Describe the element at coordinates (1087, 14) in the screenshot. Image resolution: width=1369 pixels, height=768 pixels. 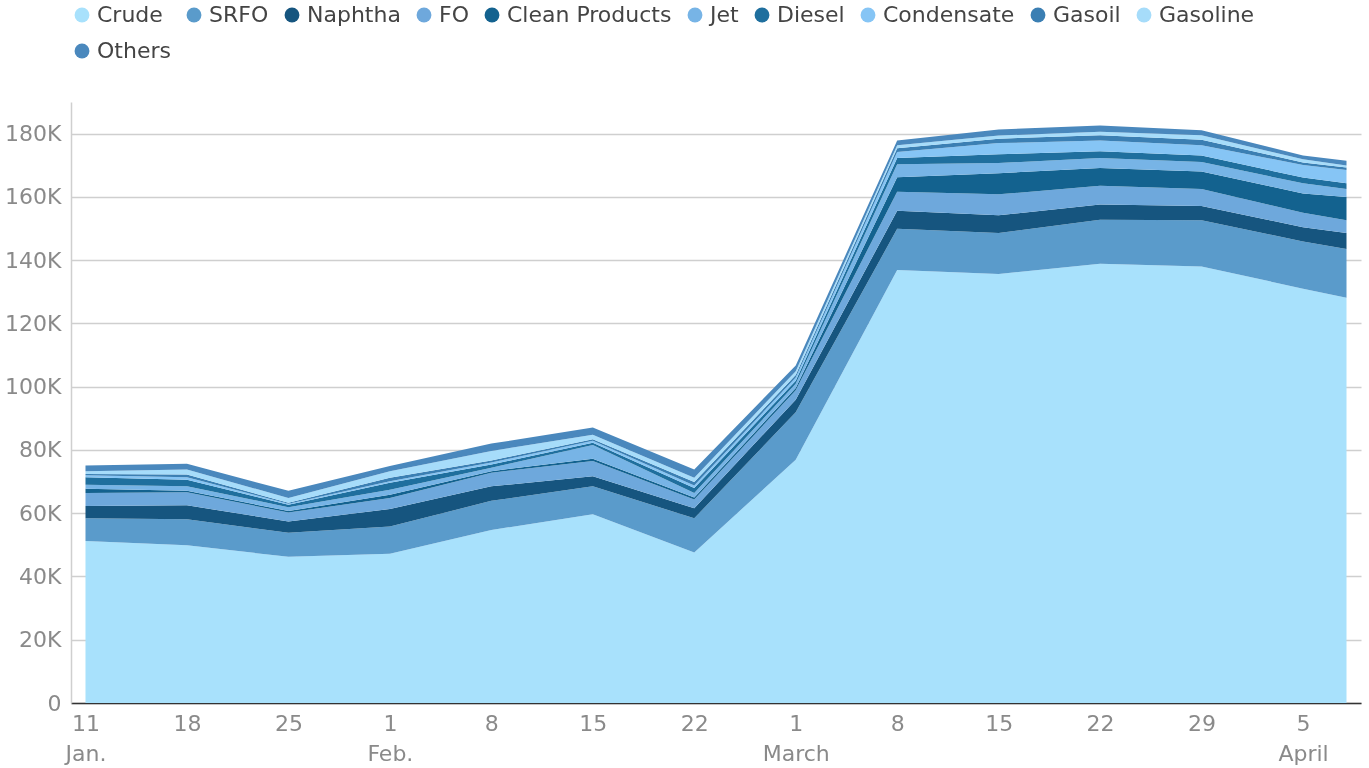
I see `legend-label: Gasoil` at that location.